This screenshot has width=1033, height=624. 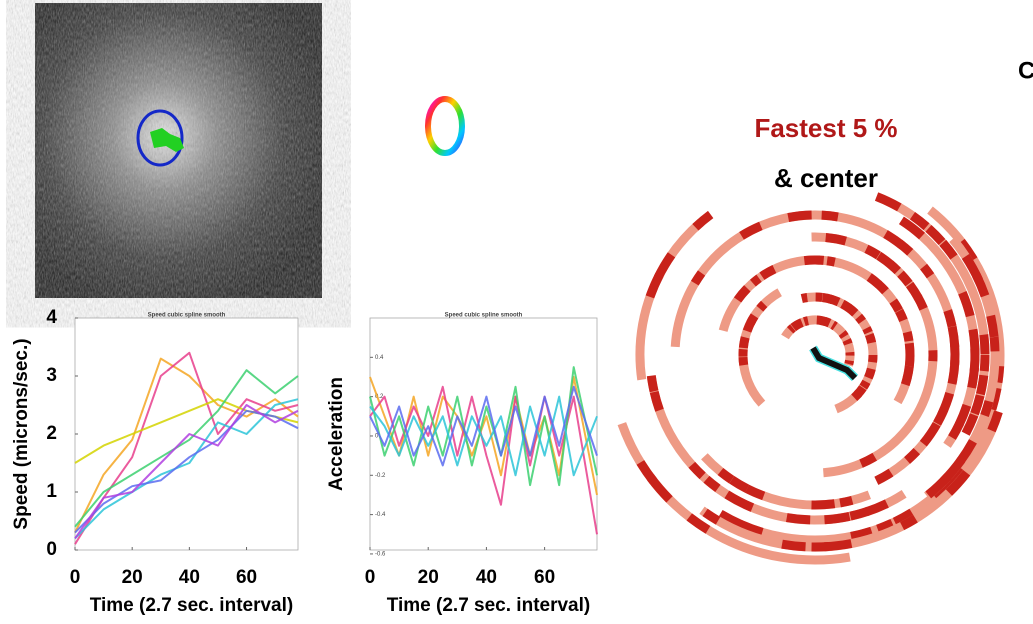 What do you see at coordinates (826, 178) in the screenshot?
I see `center-label: & center` at bounding box center [826, 178].